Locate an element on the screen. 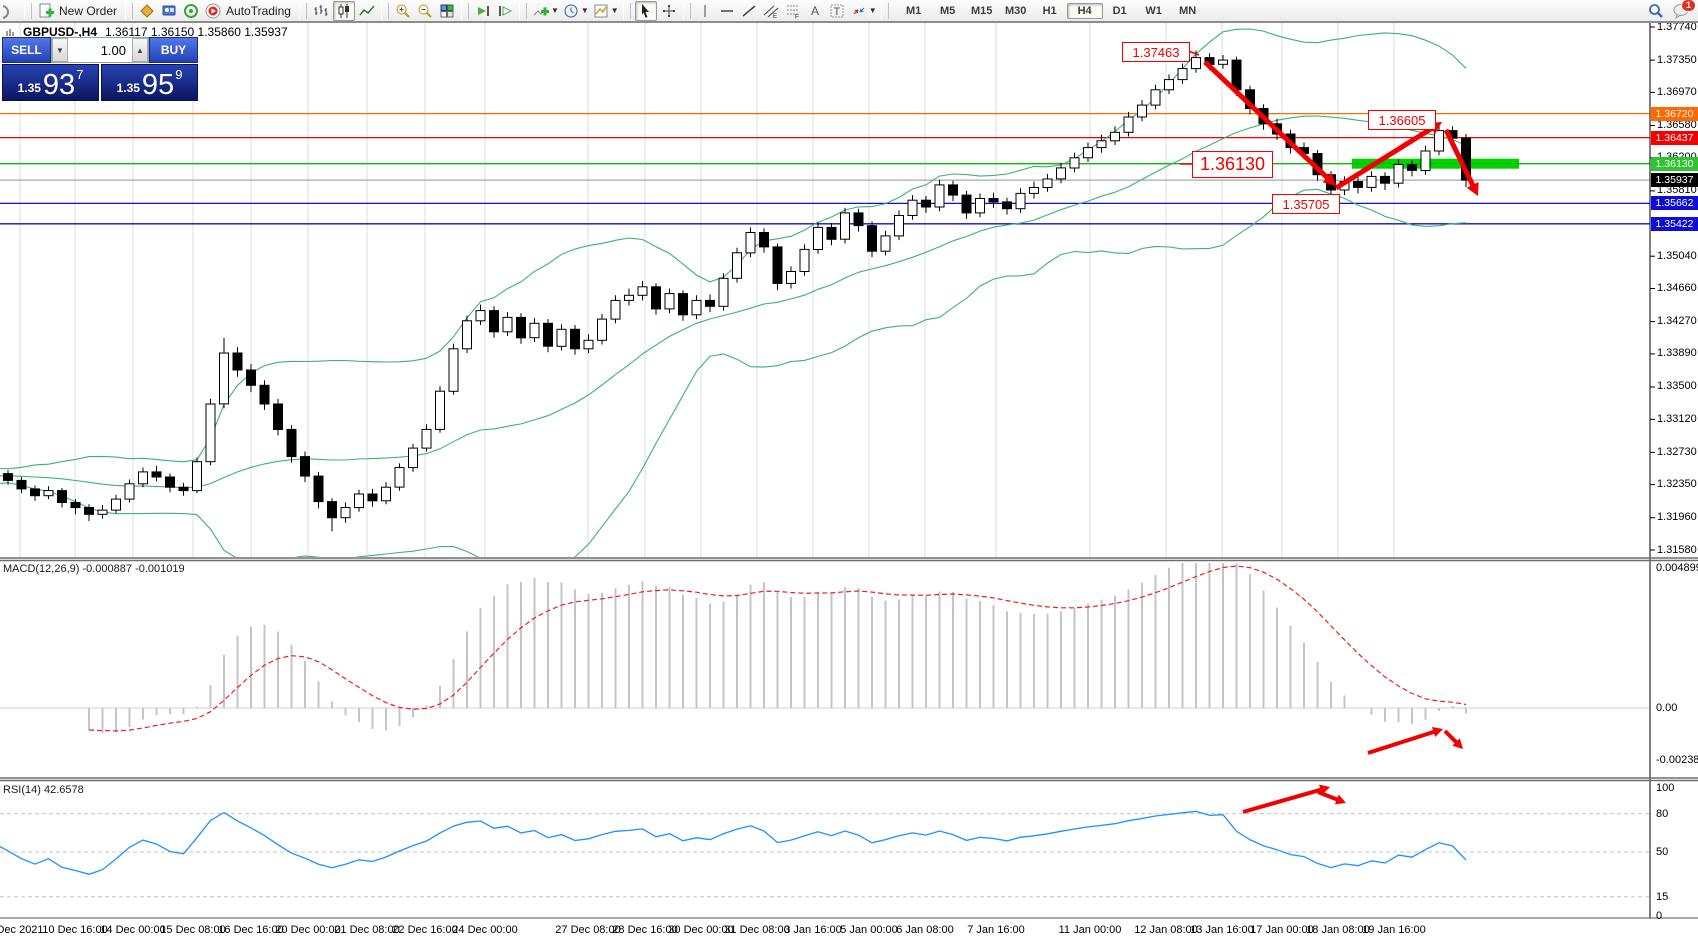  price-level-badge: 1.35422 is located at coordinates (1674, 223).